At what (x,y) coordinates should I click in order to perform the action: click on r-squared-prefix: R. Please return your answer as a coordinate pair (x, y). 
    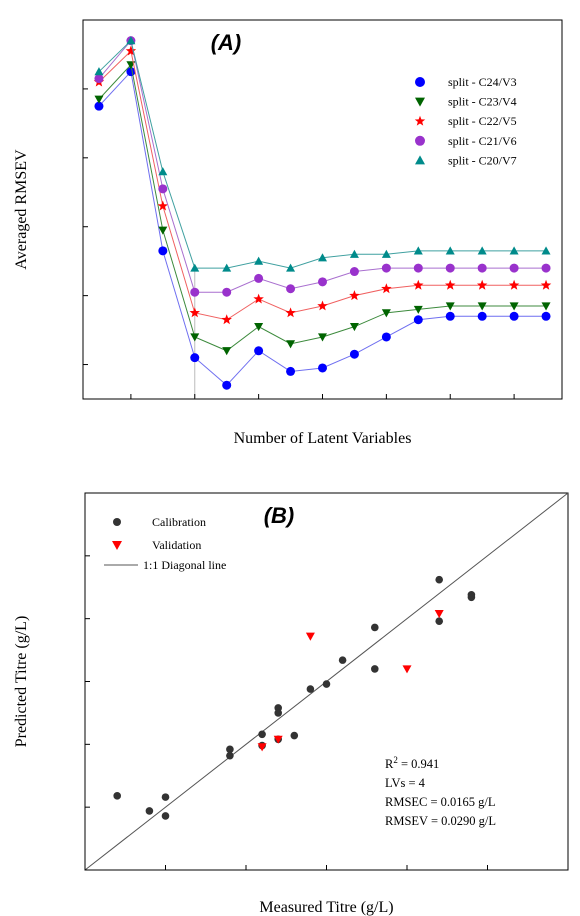
    Looking at the image, I should click on (389, 764).